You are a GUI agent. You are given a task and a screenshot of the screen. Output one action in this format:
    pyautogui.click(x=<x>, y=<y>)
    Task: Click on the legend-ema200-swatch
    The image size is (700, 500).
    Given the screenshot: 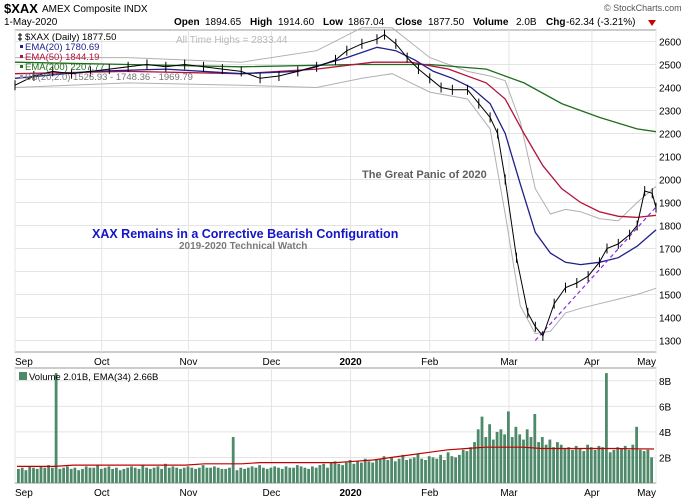 What is the action you would take?
    pyautogui.click(x=21, y=66)
    